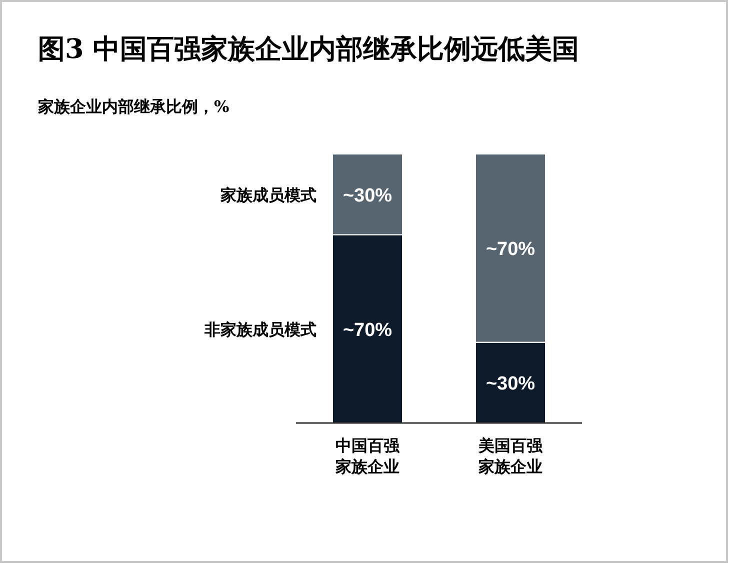 The image size is (732, 567). What do you see at coordinates (260, 329) in the screenshot?
I see `series-label: 非家族成员模式` at bounding box center [260, 329].